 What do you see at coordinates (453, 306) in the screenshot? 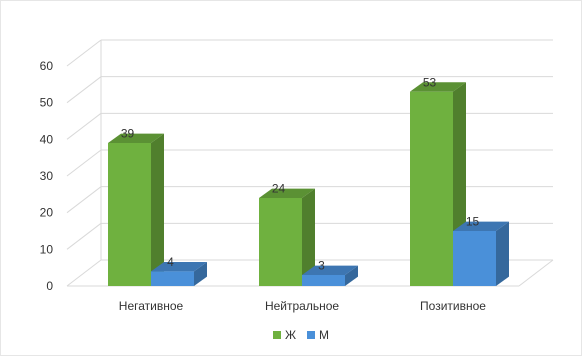
I see `category-label: Позитивное` at bounding box center [453, 306].